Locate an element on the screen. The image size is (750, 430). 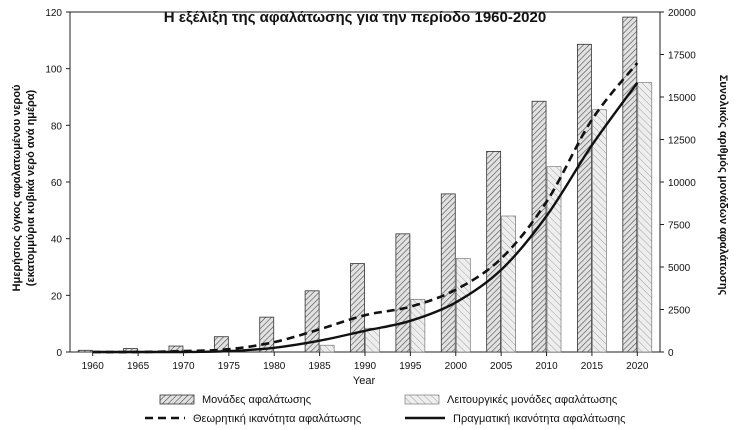
right-tick-label: 5000 is located at coordinates (679, 268).